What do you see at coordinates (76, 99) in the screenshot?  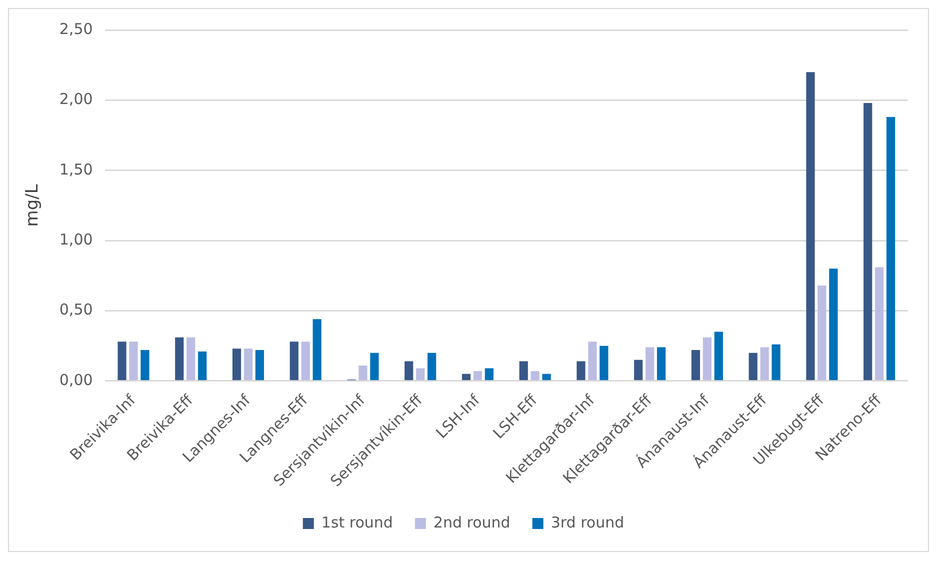 I see `y-tick-label: 2,00` at bounding box center [76, 99].